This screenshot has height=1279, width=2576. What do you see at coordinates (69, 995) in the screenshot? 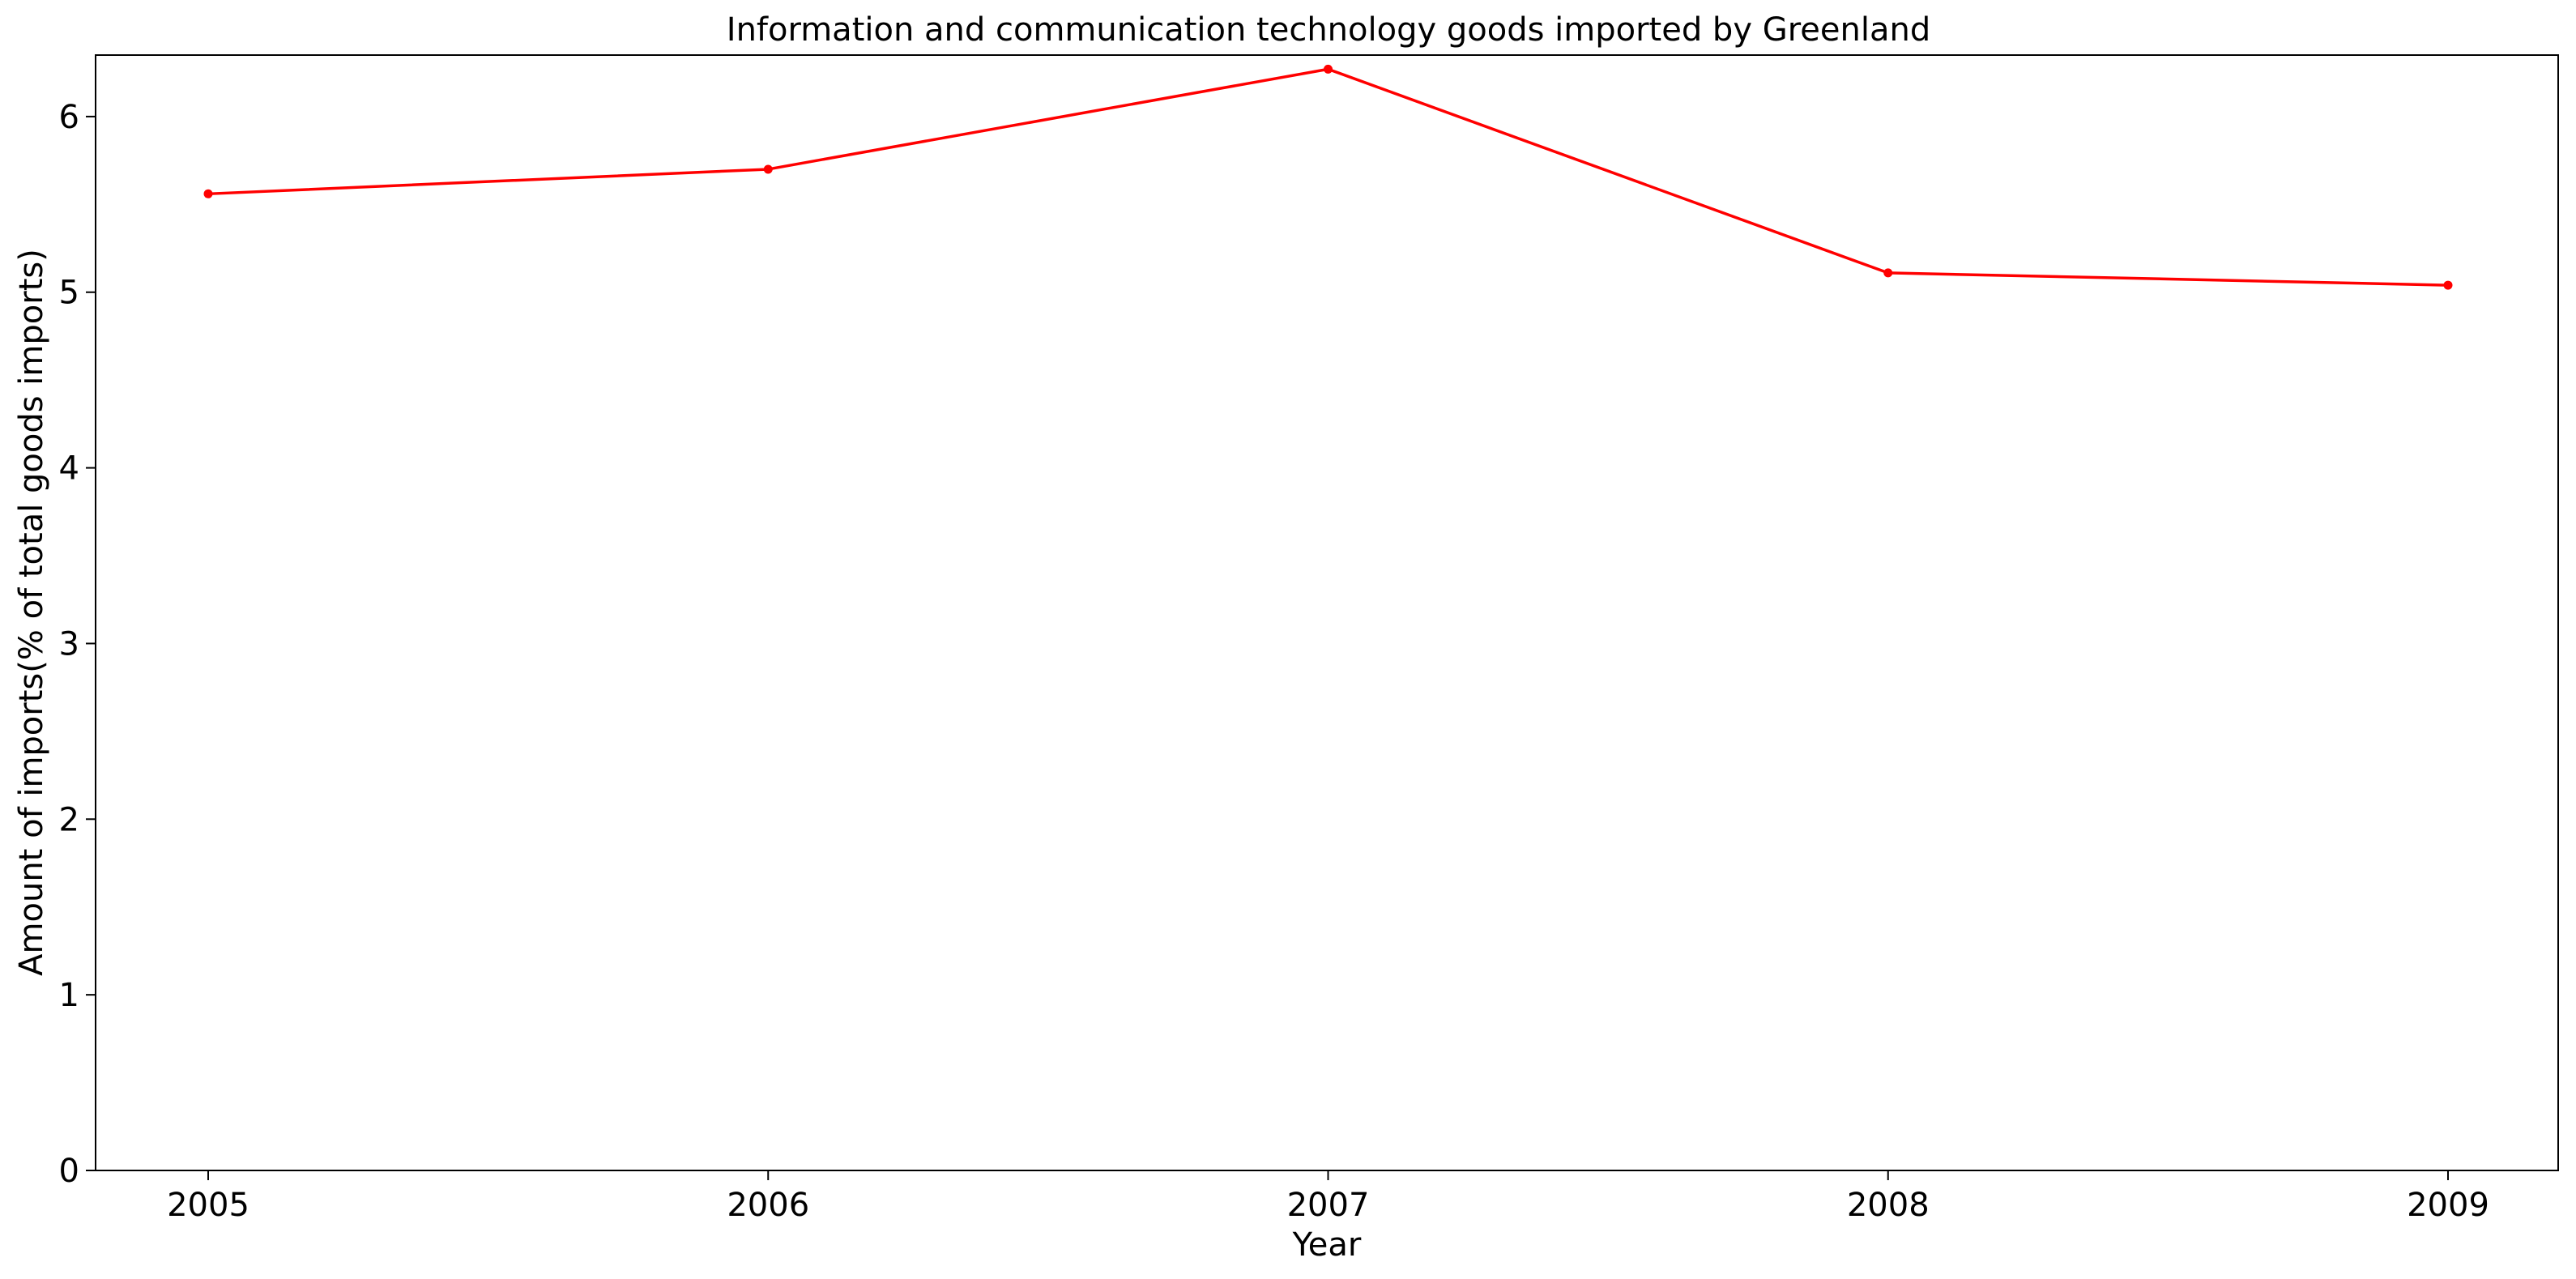
I see `y-tick-label: 1` at bounding box center [69, 995].